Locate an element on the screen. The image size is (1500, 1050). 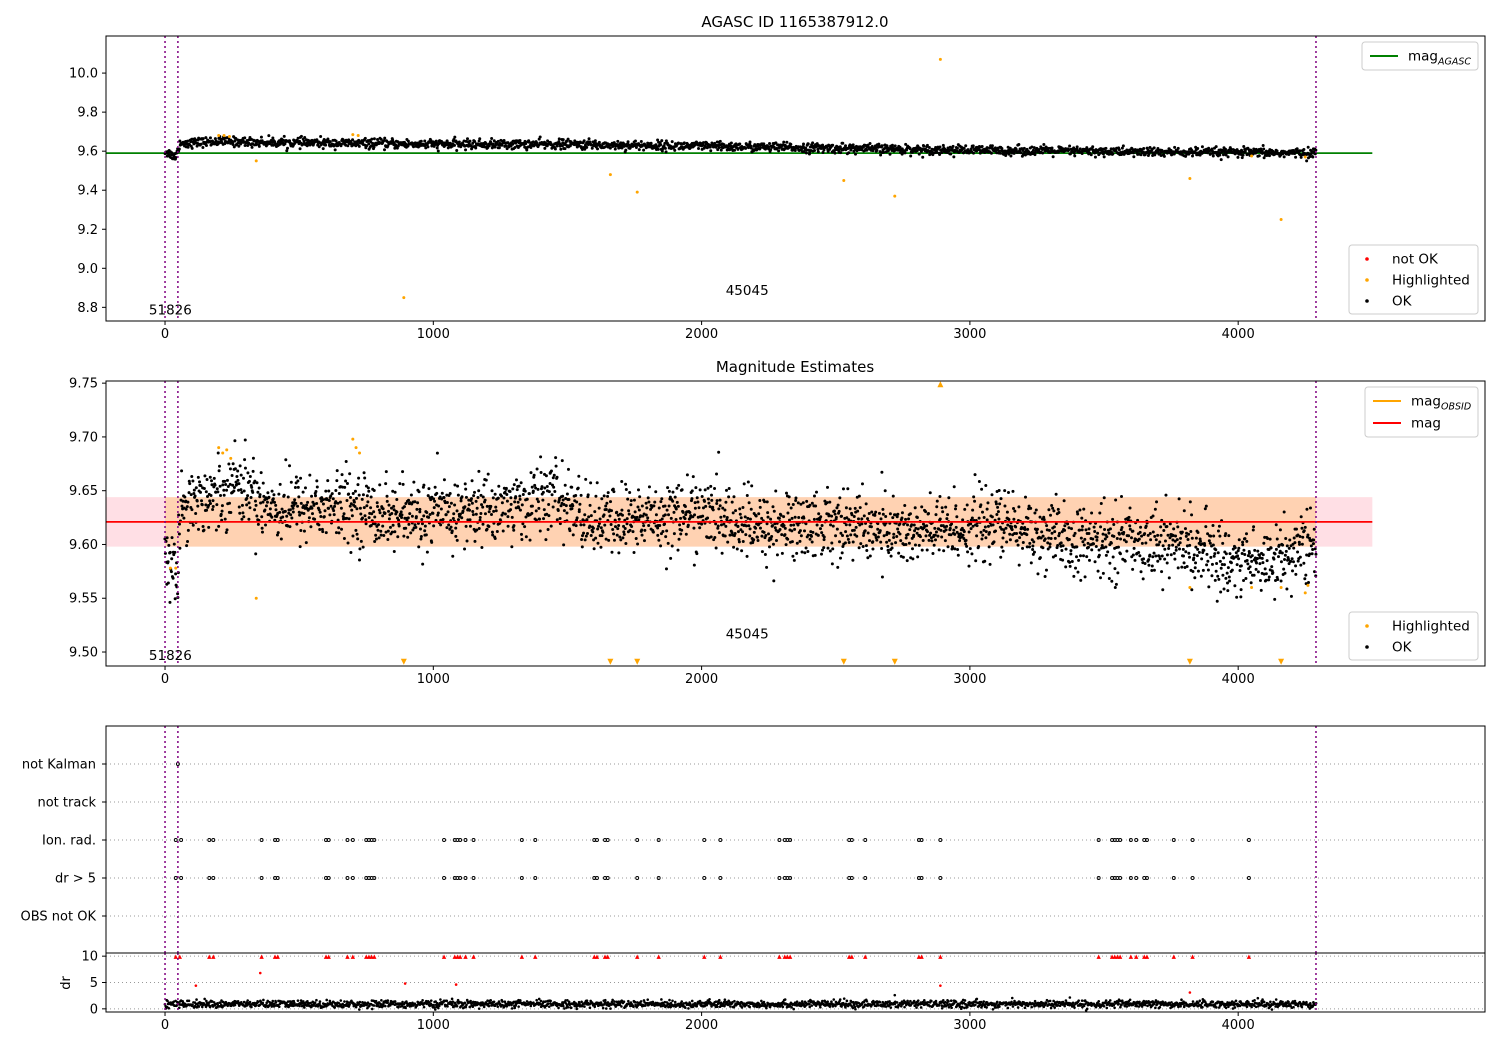
y-tick-label: 8.8 is located at coordinates (87, 308).